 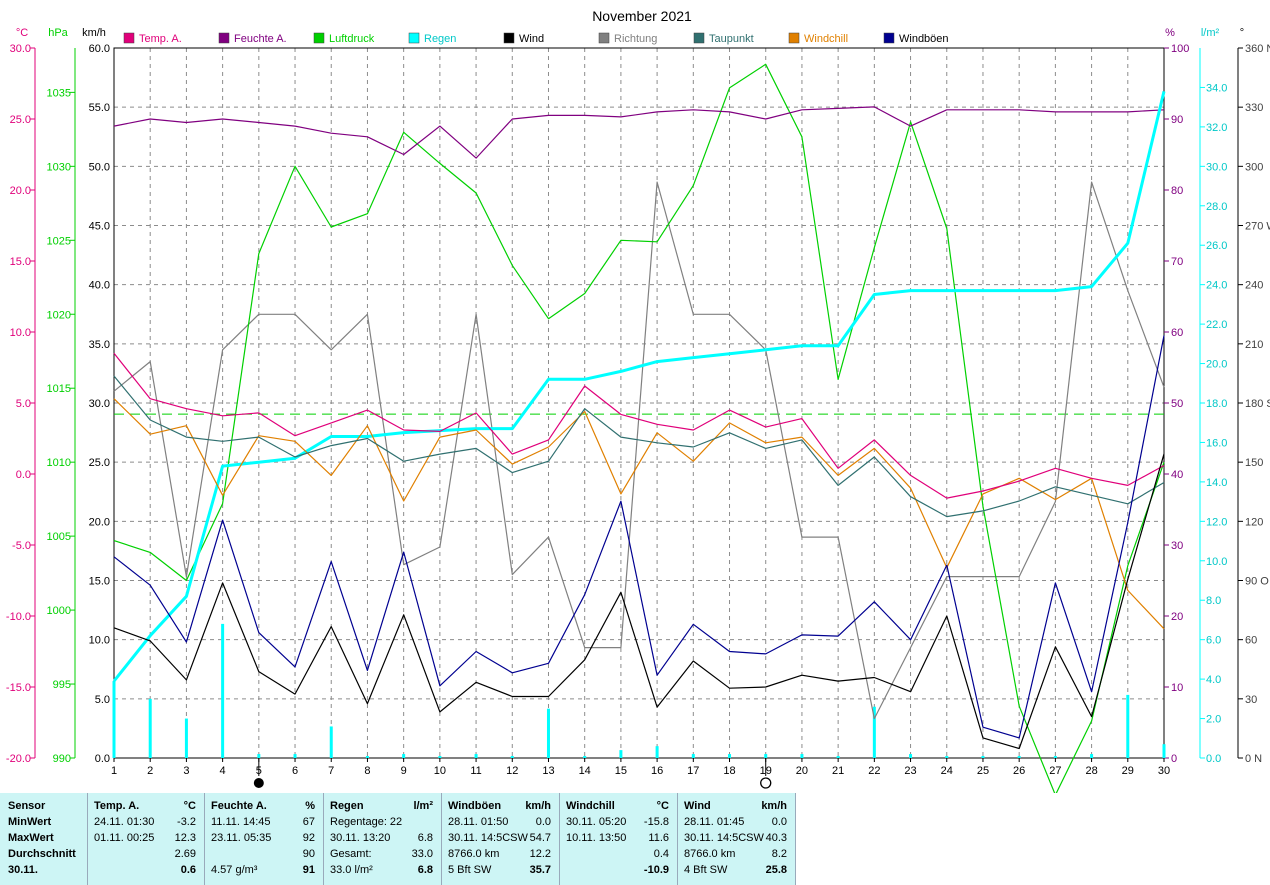 What do you see at coordinates (731, 39) in the screenshot?
I see `legend-label-dewpoint: Taupunkt` at bounding box center [731, 39].